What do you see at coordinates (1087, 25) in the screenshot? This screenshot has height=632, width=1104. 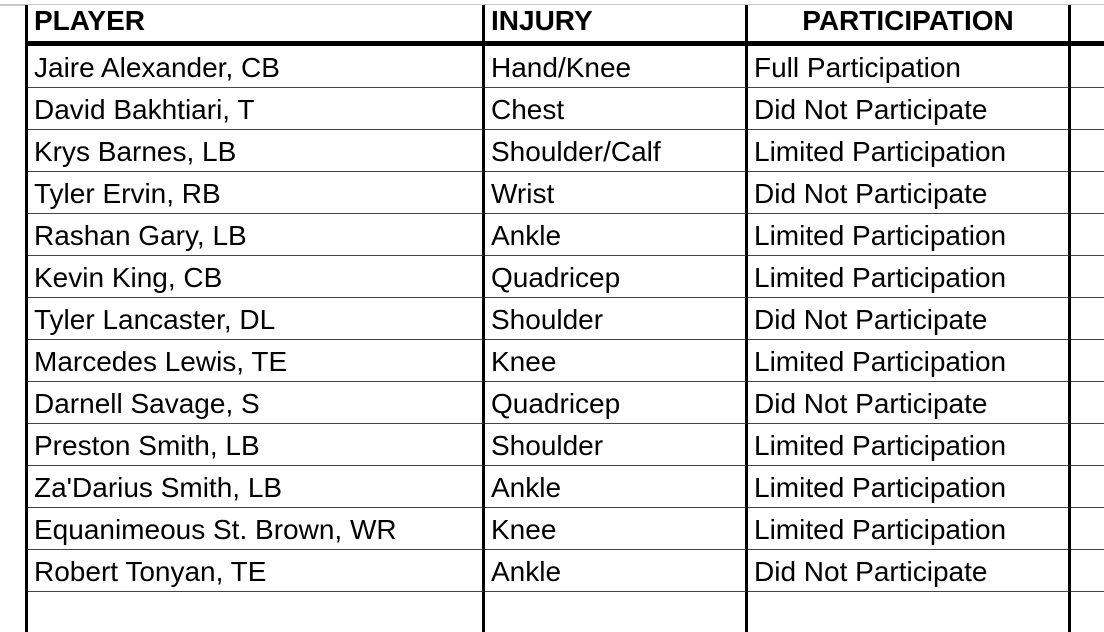 I see `column-header-extra` at bounding box center [1087, 25].